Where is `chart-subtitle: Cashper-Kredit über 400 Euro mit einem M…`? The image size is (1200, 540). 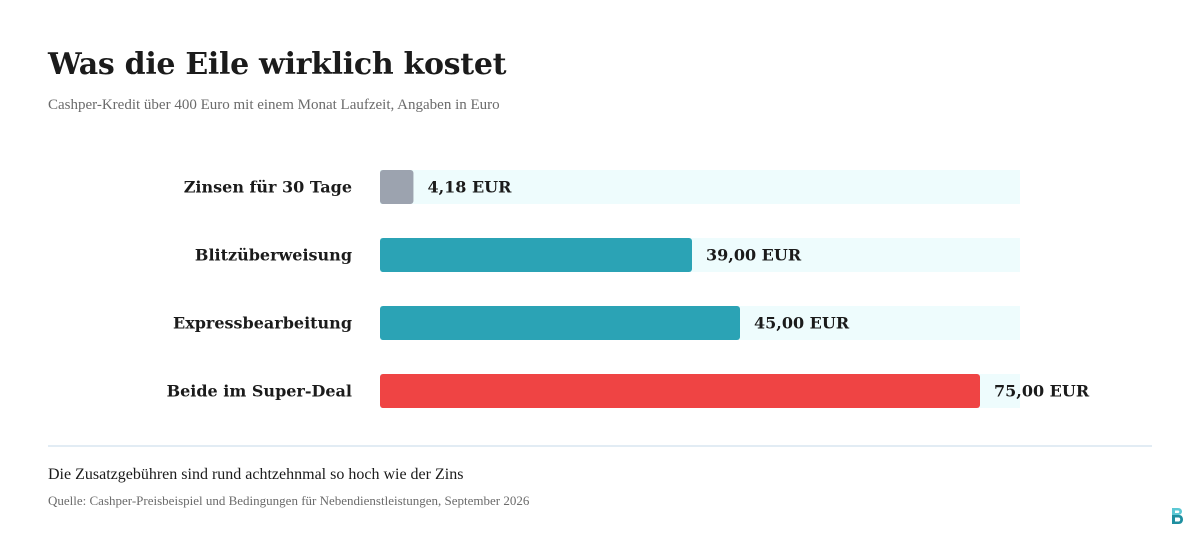
chart-subtitle: Cashper-Kredit über 400 Euro mit einem M… is located at coordinates (274, 105).